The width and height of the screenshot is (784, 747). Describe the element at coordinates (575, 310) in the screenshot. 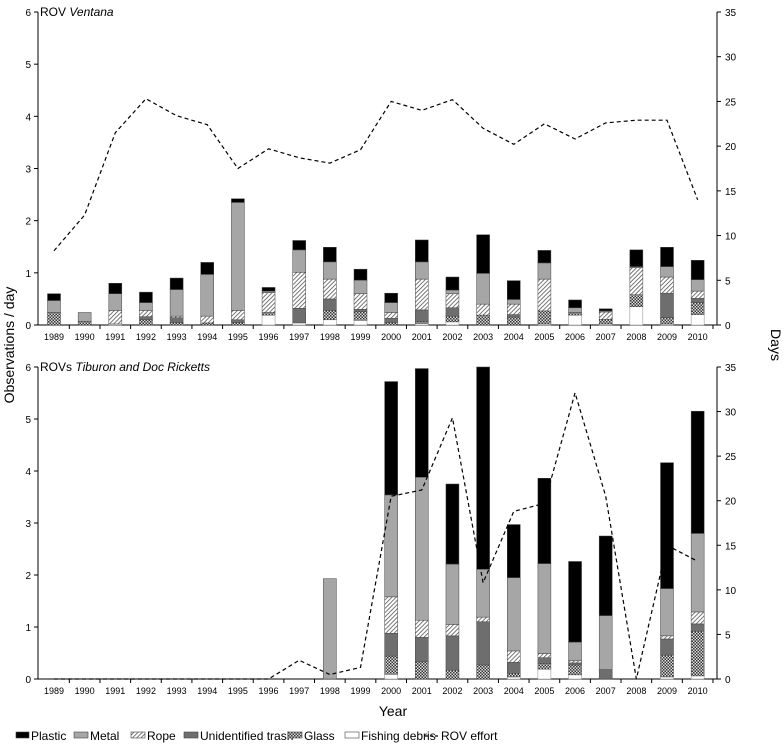

I see `bar-metal-2006` at that location.